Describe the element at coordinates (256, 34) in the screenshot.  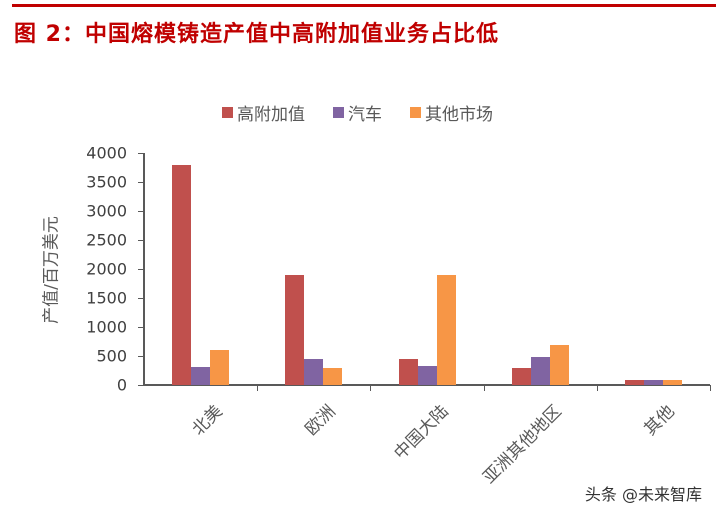
I see `figure-title: 图 2：中国熔模铸造产值中高附加值业务占比低` at that location.